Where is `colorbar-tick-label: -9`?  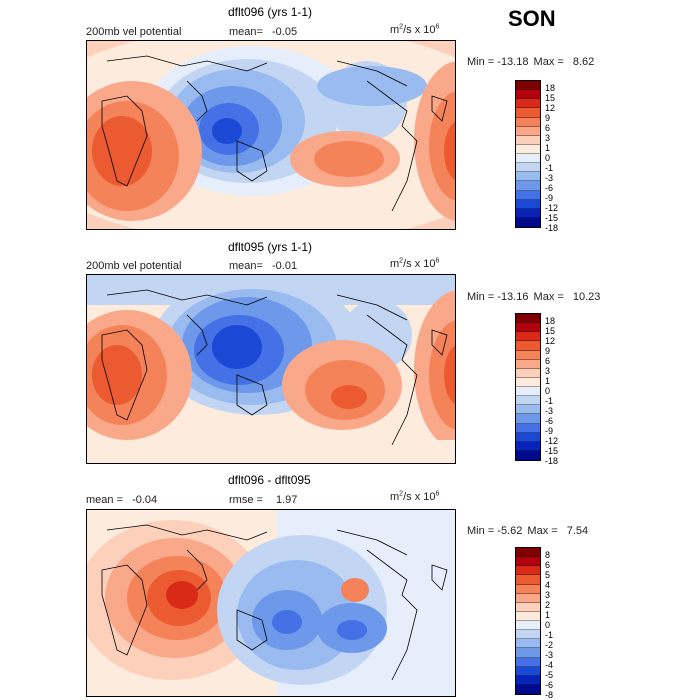 colorbar-tick-label: -9 is located at coordinates (549, 431).